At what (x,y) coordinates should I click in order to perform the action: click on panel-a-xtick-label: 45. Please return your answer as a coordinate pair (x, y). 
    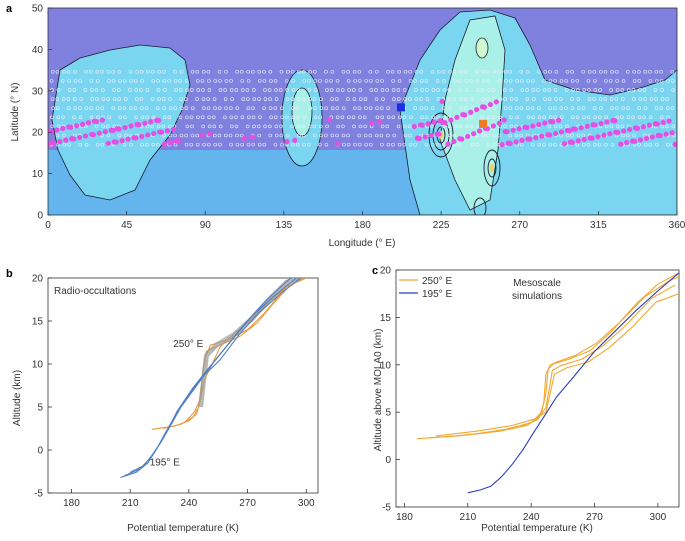
    Looking at the image, I should click on (127, 225).